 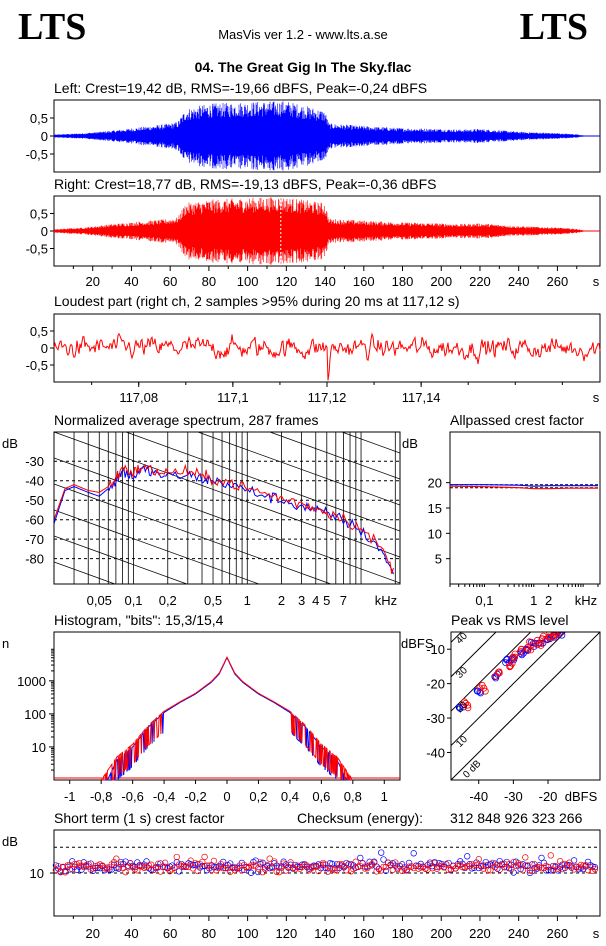 I want to click on right-ytick-label: 0,5, so click(x=39, y=214).